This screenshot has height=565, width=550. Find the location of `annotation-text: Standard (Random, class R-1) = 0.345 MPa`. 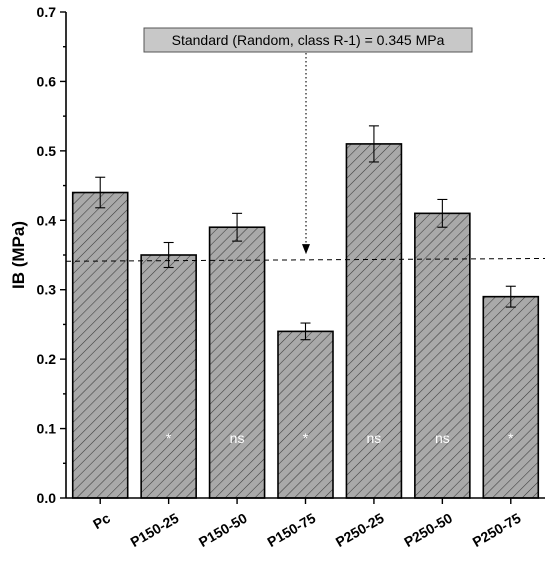

annotation-text: Standard (Random, class R-1) = 0.345 MPa is located at coordinates (308, 40).